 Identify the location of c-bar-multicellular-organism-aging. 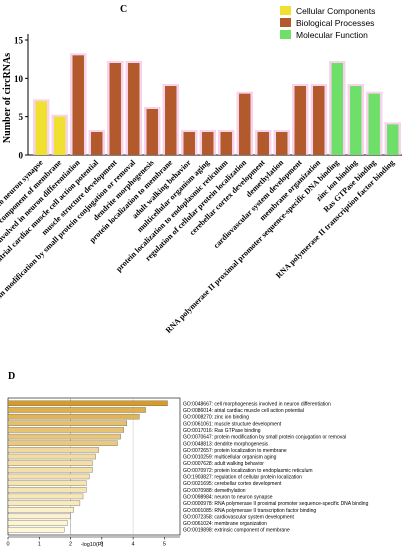
(208, 143).